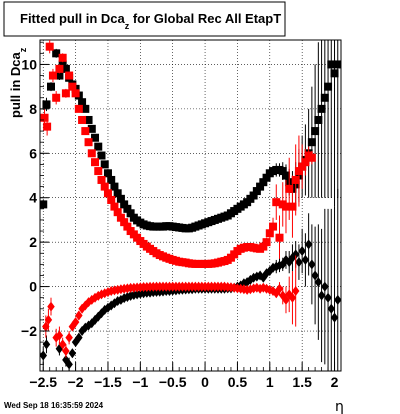 The image size is (400, 414). I want to click on y-axis-label-main: pull in Dca, so click(15, 85).